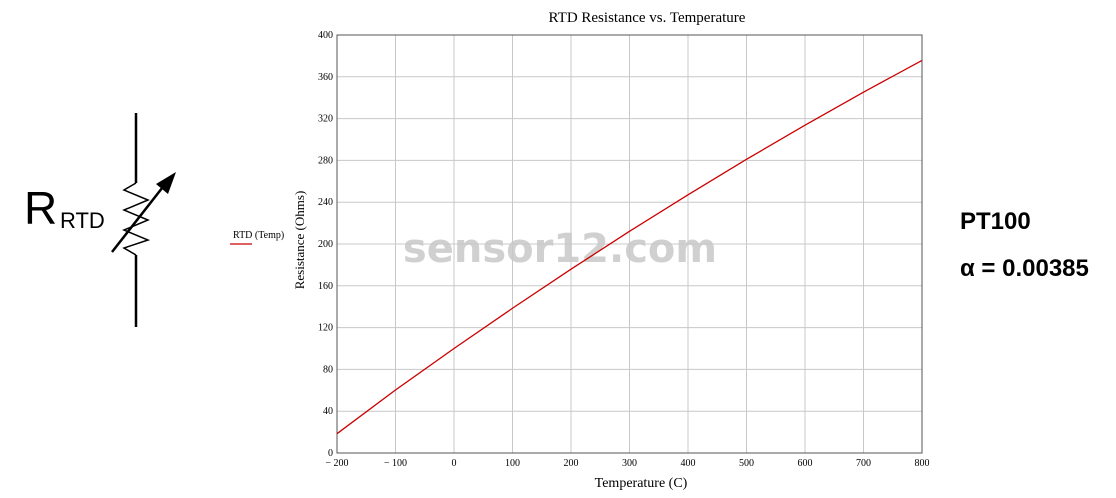 The width and height of the screenshot is (1116, 498). Describe the element at coordinates (688, 463) in the screenshot. I see `x-tick-label: 400` at that location.